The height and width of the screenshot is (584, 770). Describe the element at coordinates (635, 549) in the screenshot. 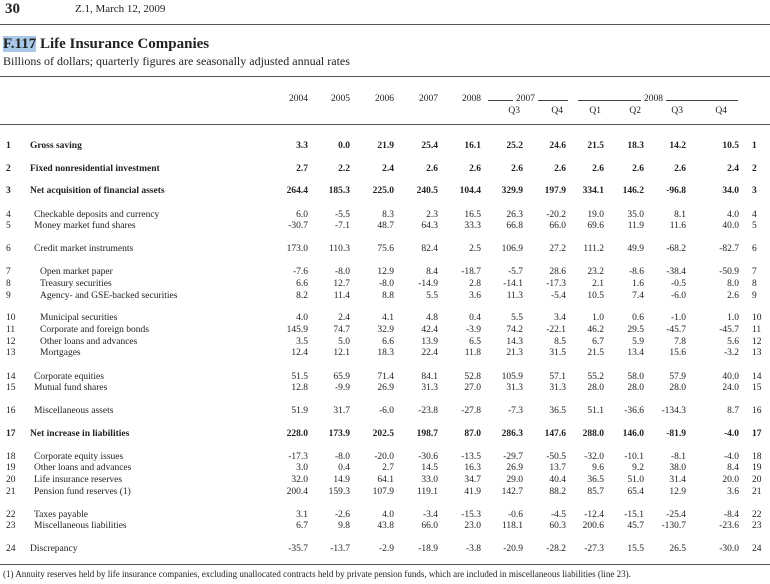

I see `cell-value: 15.5` at that location.